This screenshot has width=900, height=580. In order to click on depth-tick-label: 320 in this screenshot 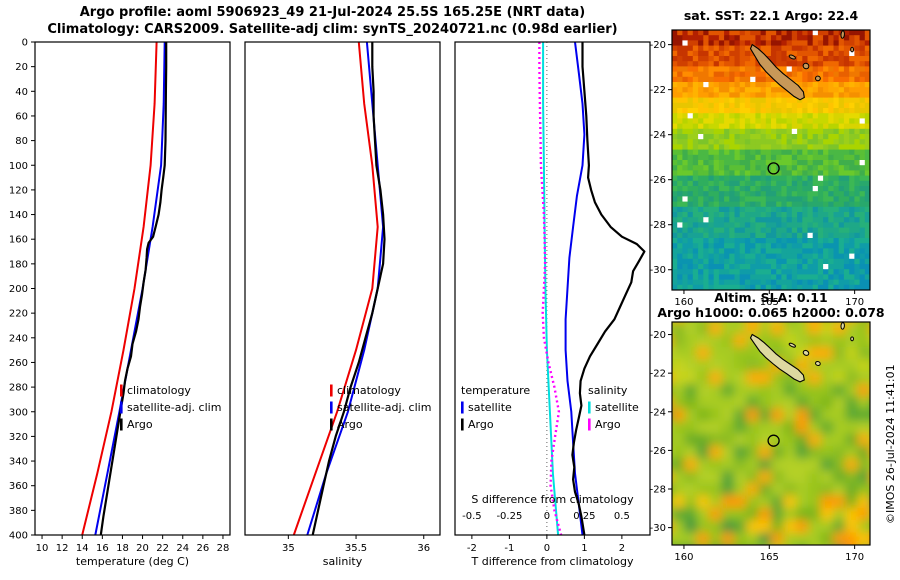, I will do `click(18, 437)`.